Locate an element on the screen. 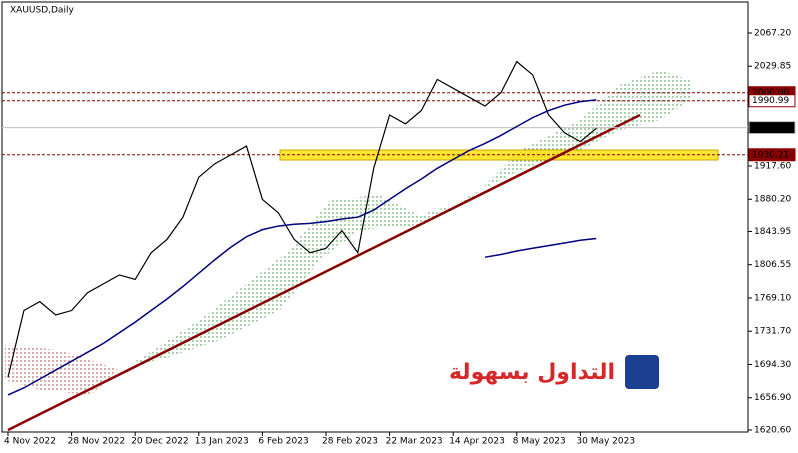 The image size is (798, 453). y-tick-label: 1806.55 is located at coordinates (772, 265).